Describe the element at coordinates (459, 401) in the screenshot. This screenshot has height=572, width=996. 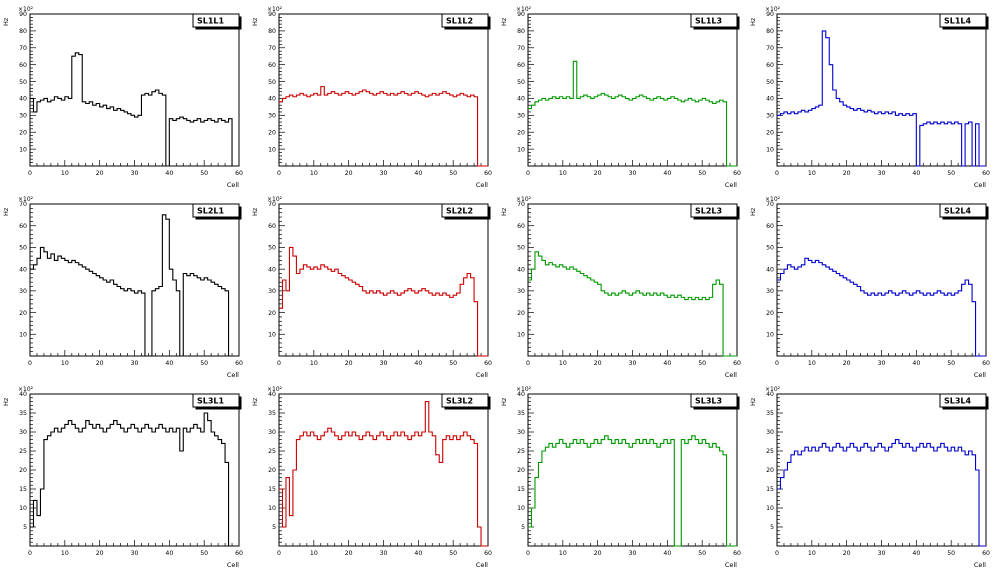
I see `panel-title: SL3L2` at that location.